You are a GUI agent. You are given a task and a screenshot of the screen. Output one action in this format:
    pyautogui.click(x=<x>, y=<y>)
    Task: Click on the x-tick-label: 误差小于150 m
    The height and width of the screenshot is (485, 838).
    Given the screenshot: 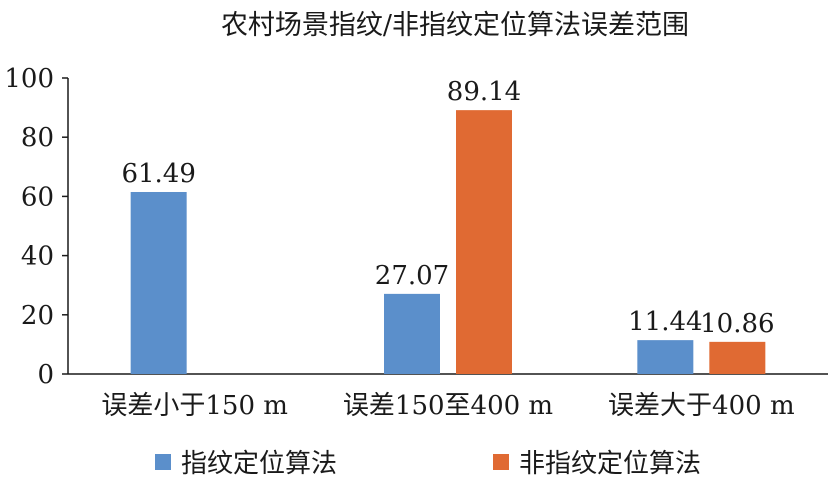 What is the action you would take?
    pyautogui.click(x=194, y=406)
    